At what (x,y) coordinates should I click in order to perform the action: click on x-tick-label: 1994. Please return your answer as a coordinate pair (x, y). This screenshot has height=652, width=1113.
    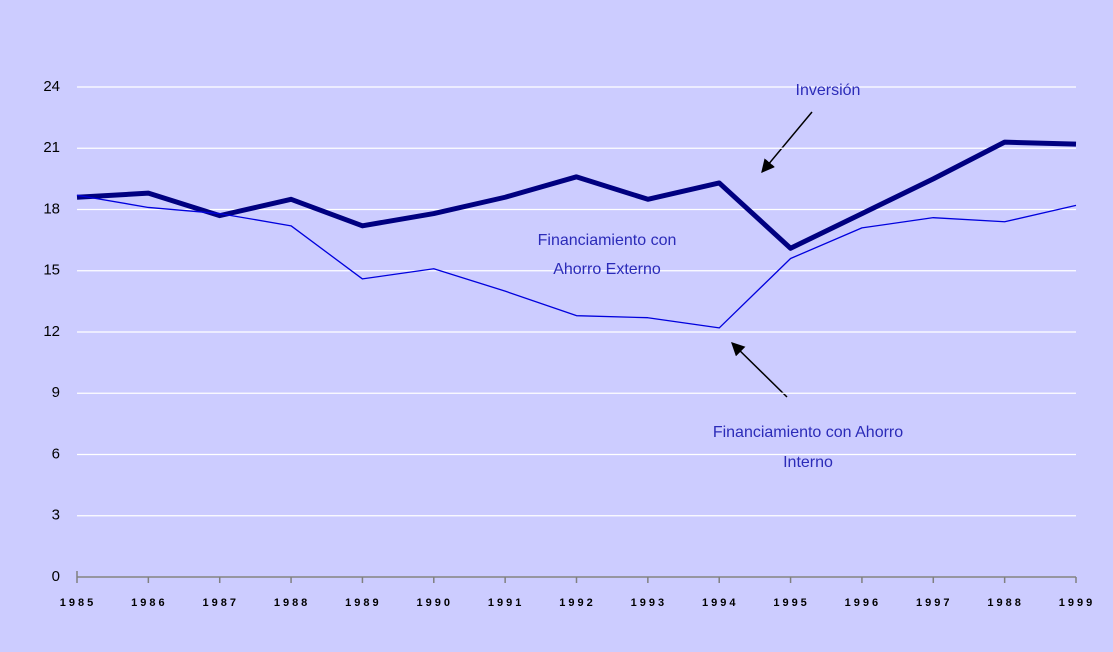
    Looking at the image, I should click on (720, 603).